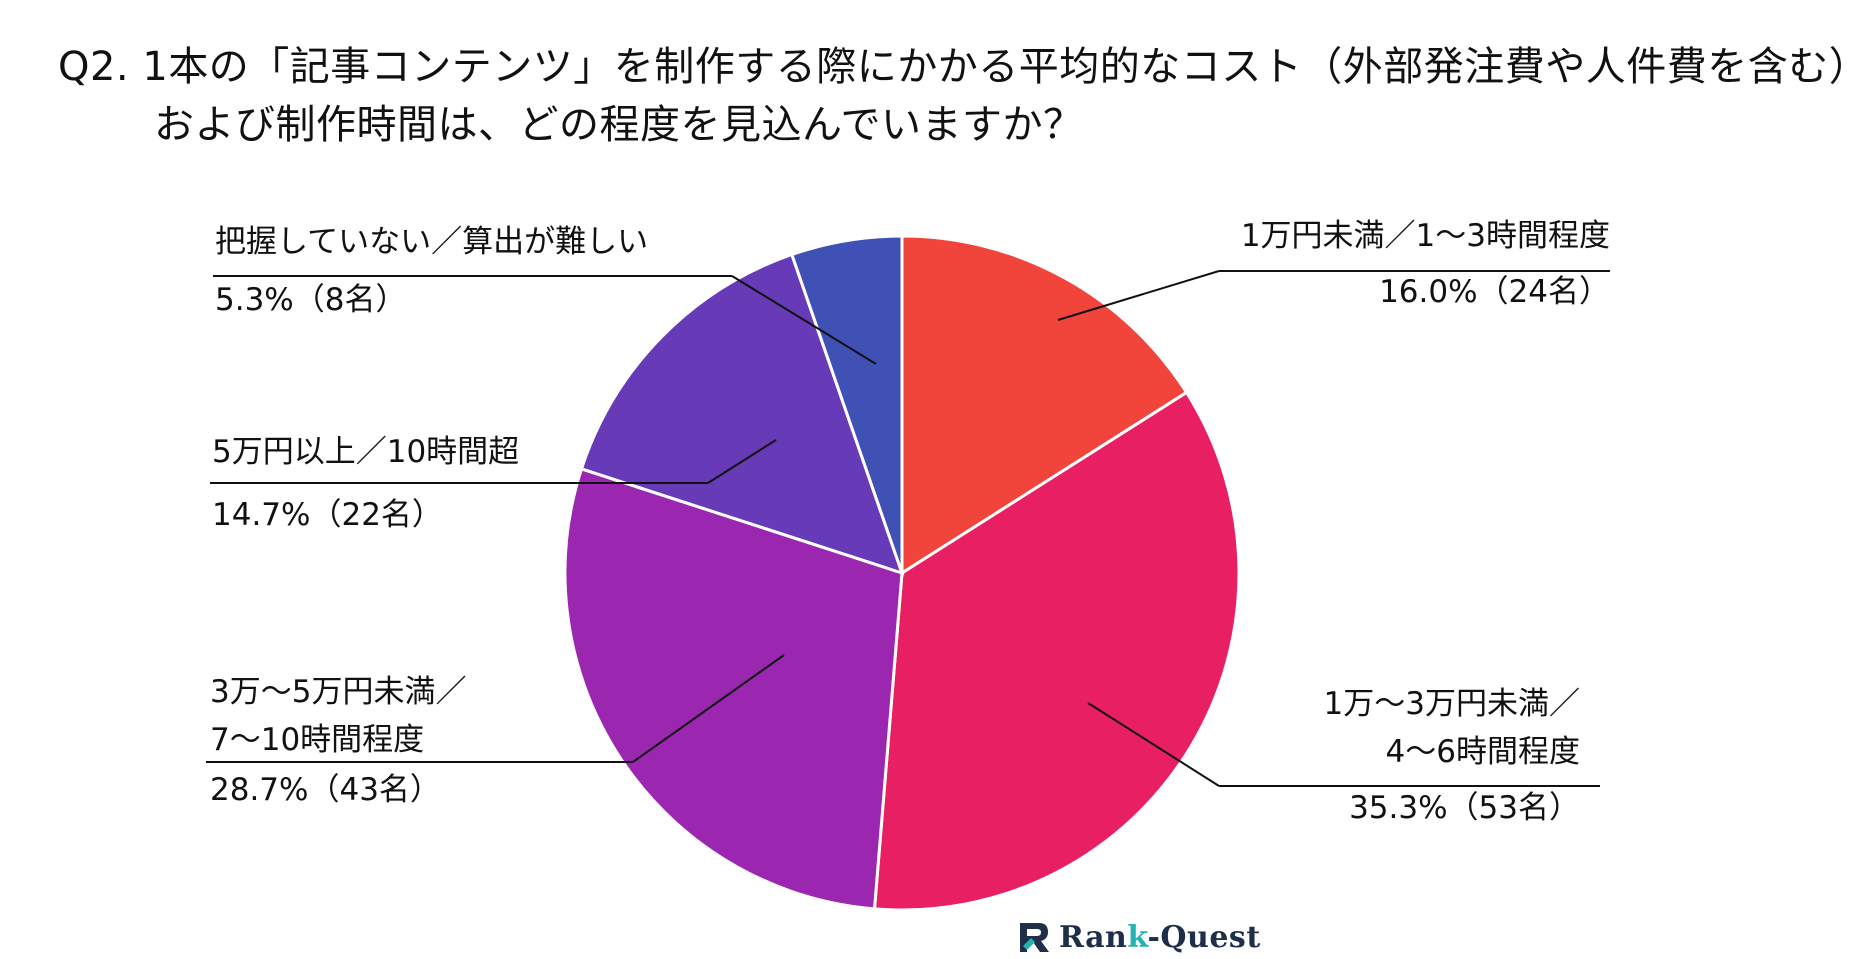 This screenshot has height=959, width=1867. I want to click on brand-name-suffix: -Quest, so click(1204, 937).